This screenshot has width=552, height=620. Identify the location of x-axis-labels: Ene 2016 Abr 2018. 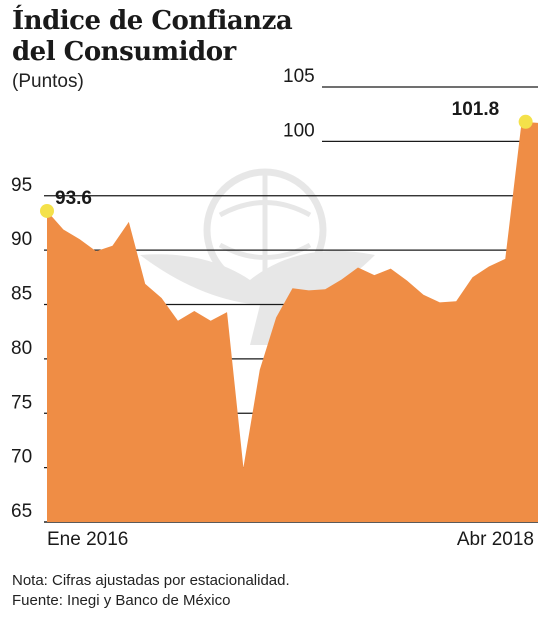
(290, 539).